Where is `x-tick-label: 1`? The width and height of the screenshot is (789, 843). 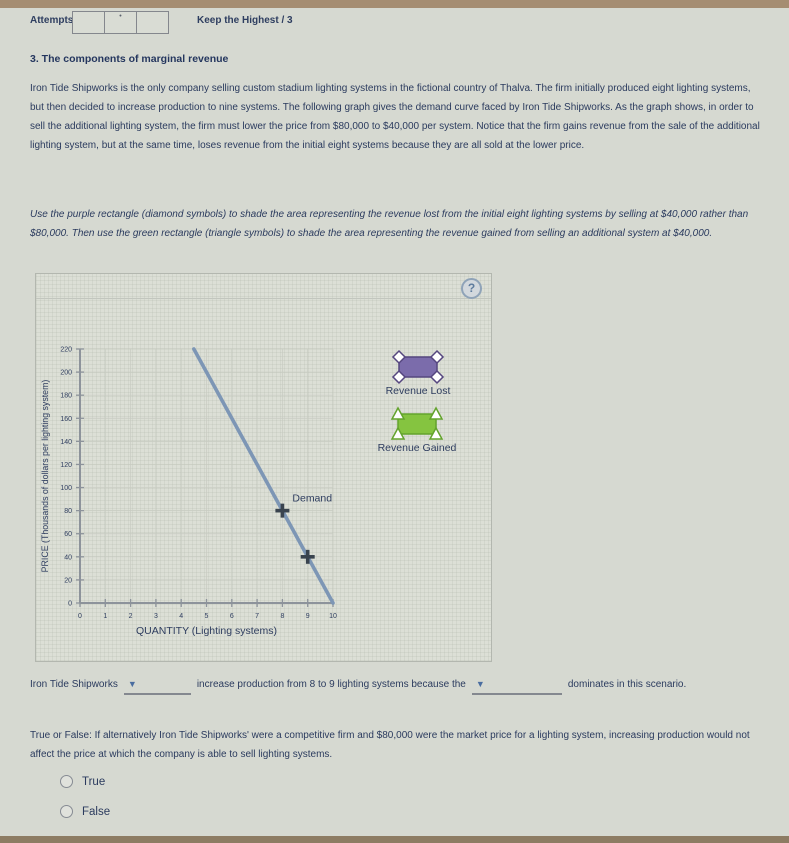
x-tick-label: 1 is located at coordinates (105, 616).